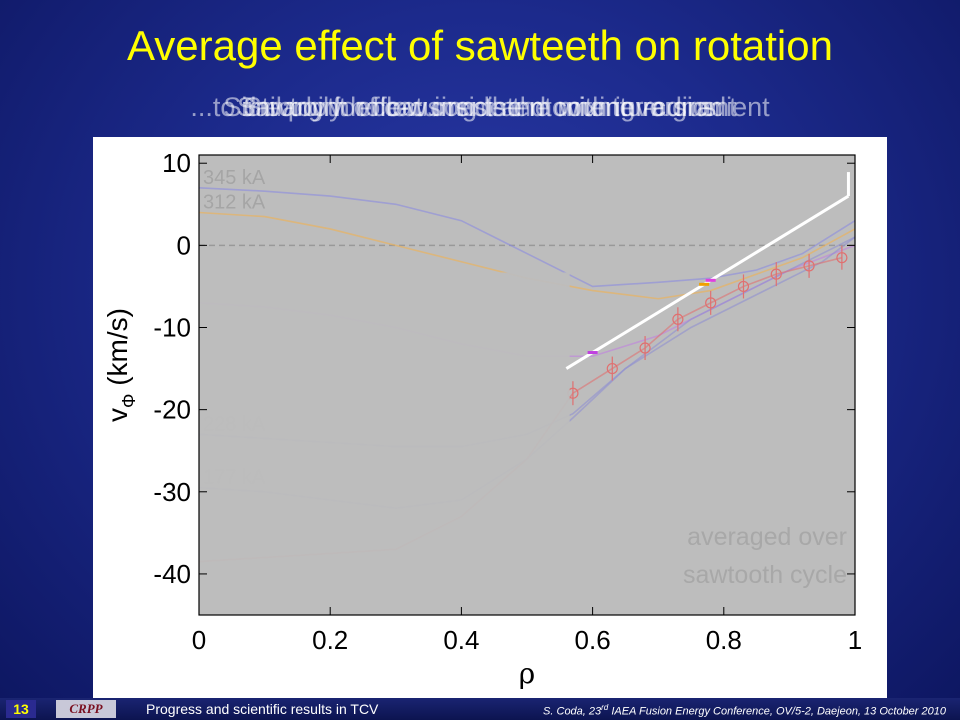 This screenshot has height=720, width=960. I want to click on subtitle-line-2: Strongly hollow inside the mixing radius, so click(480, 107).